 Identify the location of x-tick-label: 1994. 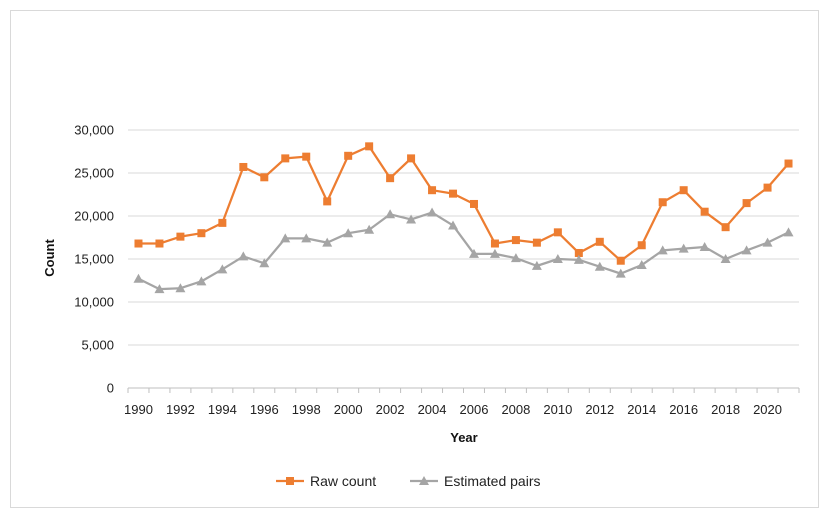
(222, 409).